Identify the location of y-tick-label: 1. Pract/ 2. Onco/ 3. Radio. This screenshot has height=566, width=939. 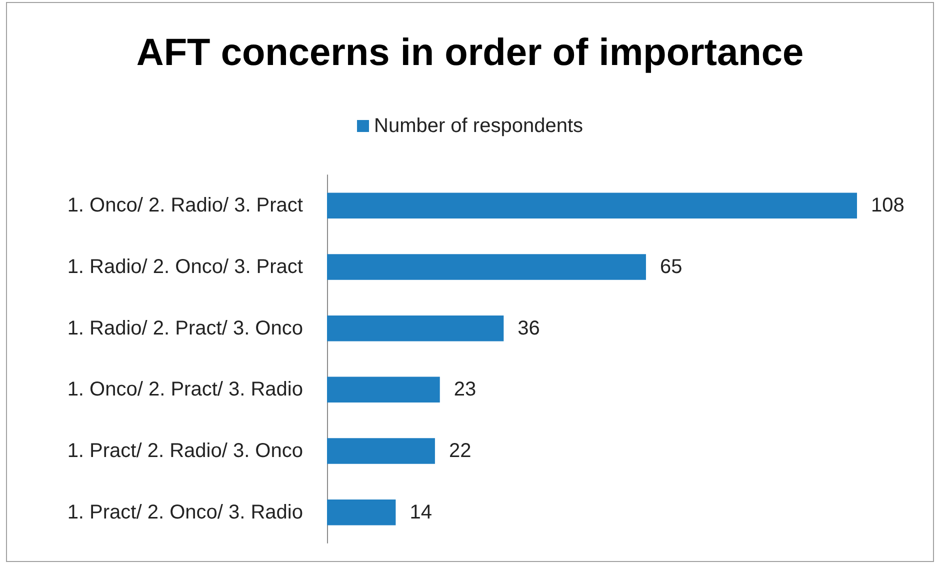
(185, 512).